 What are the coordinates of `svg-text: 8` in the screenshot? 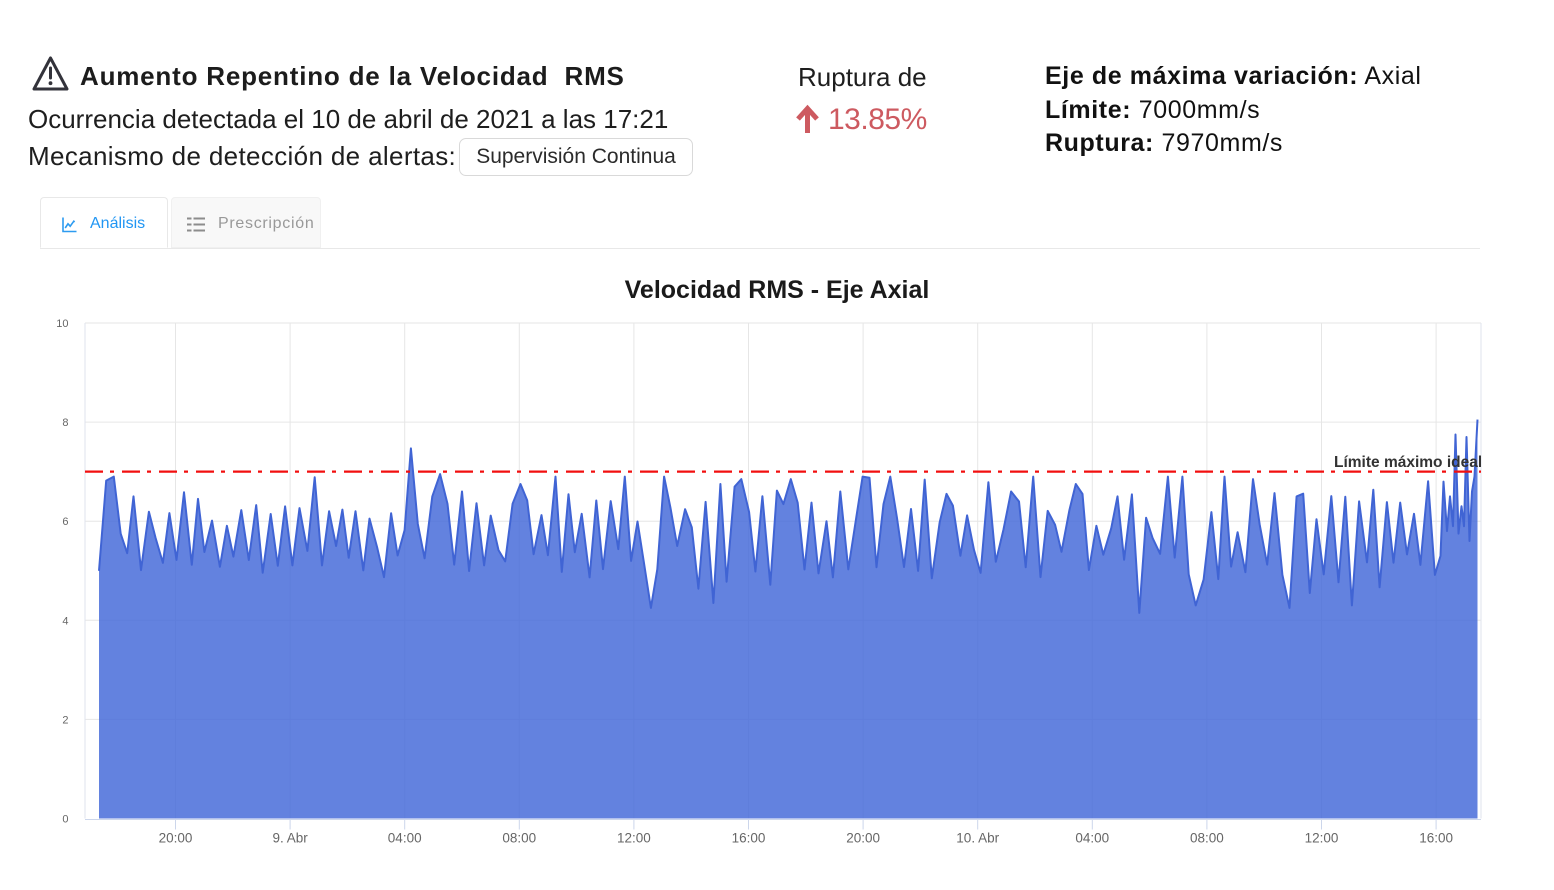 It's located at (65, 423).